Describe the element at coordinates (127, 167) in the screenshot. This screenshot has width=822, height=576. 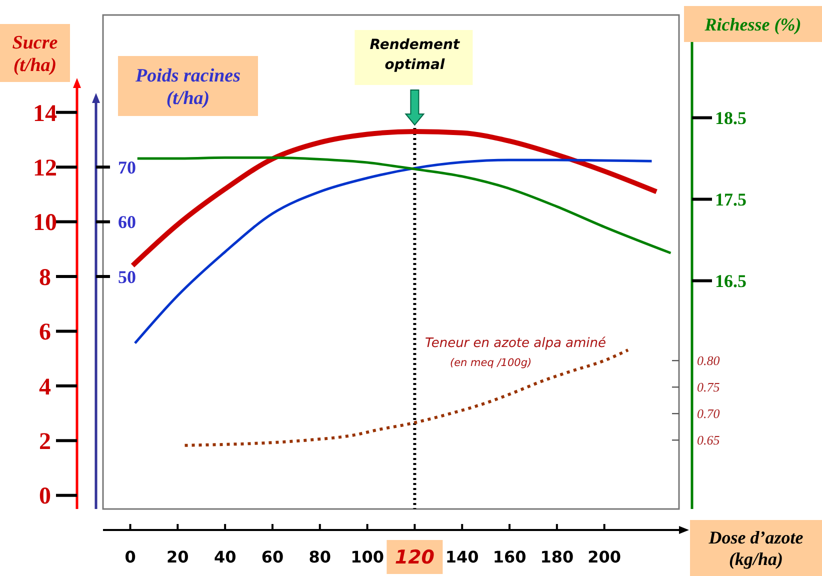
I see `y2-tick-label: 70` at that location.